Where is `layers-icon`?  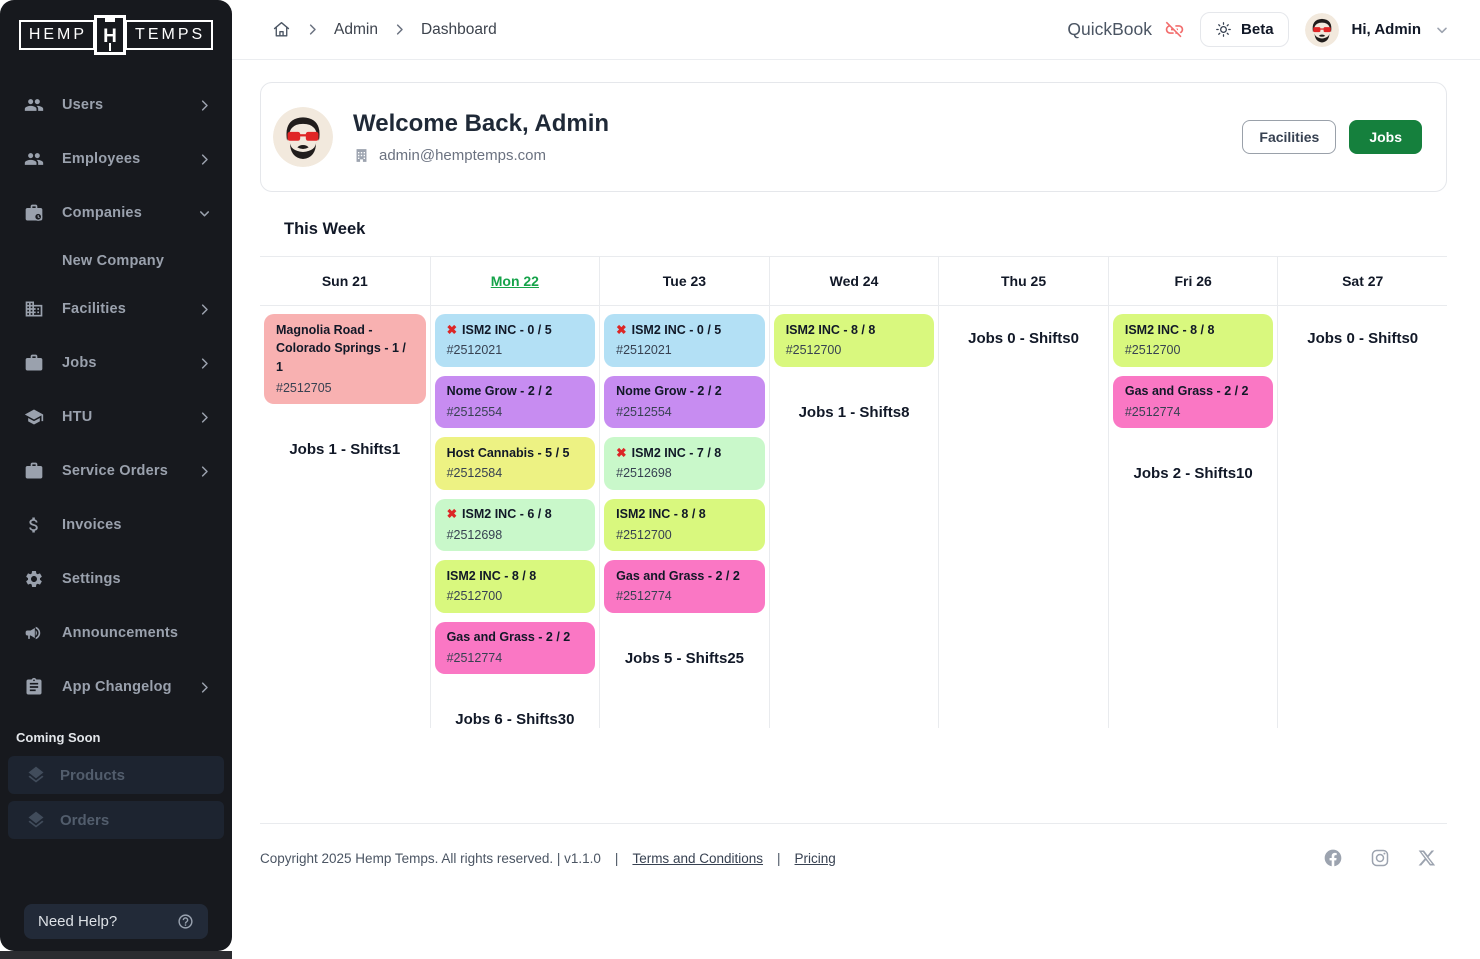
layers-icon is located at coordinates (36, 820).